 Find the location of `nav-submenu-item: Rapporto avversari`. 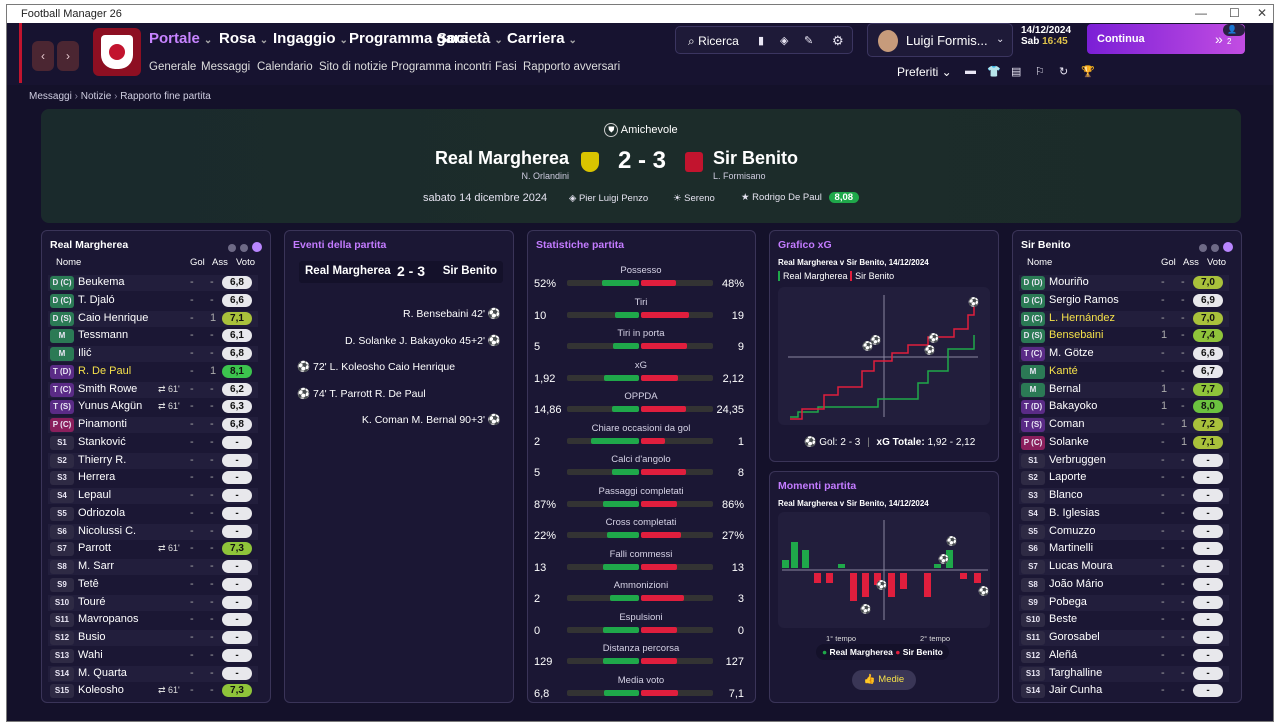

nav-submenu-item: Rapporto avversari is located at coordinates (572, 67).